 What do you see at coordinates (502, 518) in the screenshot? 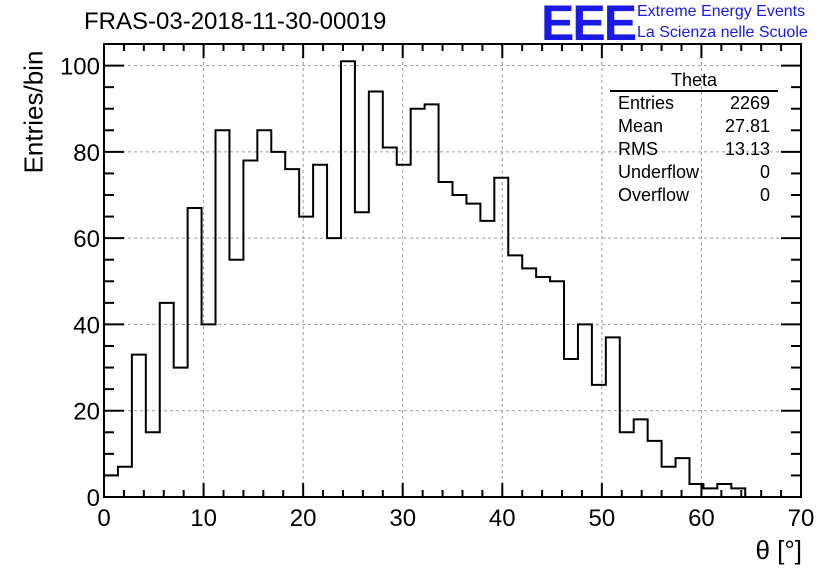
I see `x-tick-label: 40` at bounding box center [502, 518].